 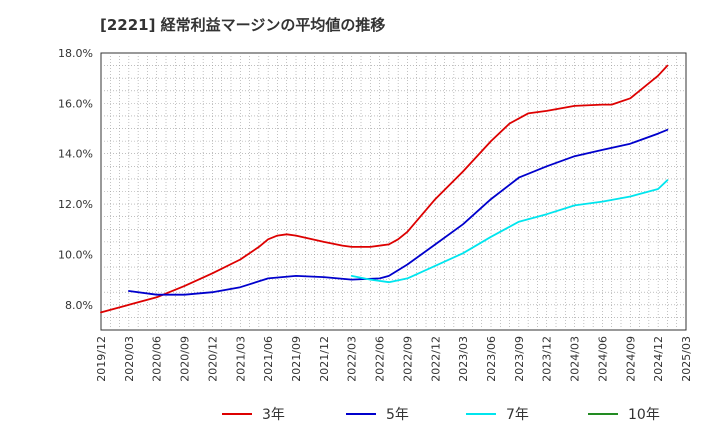 I want to click on legend-label: 7年, so click(x=517, y=415).